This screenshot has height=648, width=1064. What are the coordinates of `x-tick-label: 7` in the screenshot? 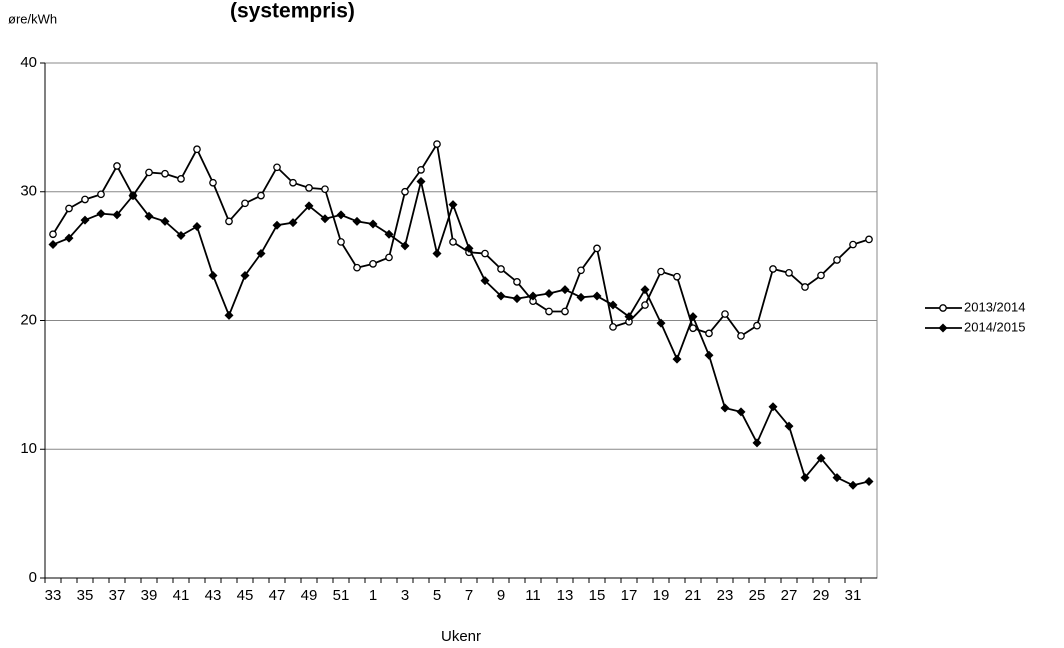 It's located at (469, 595).